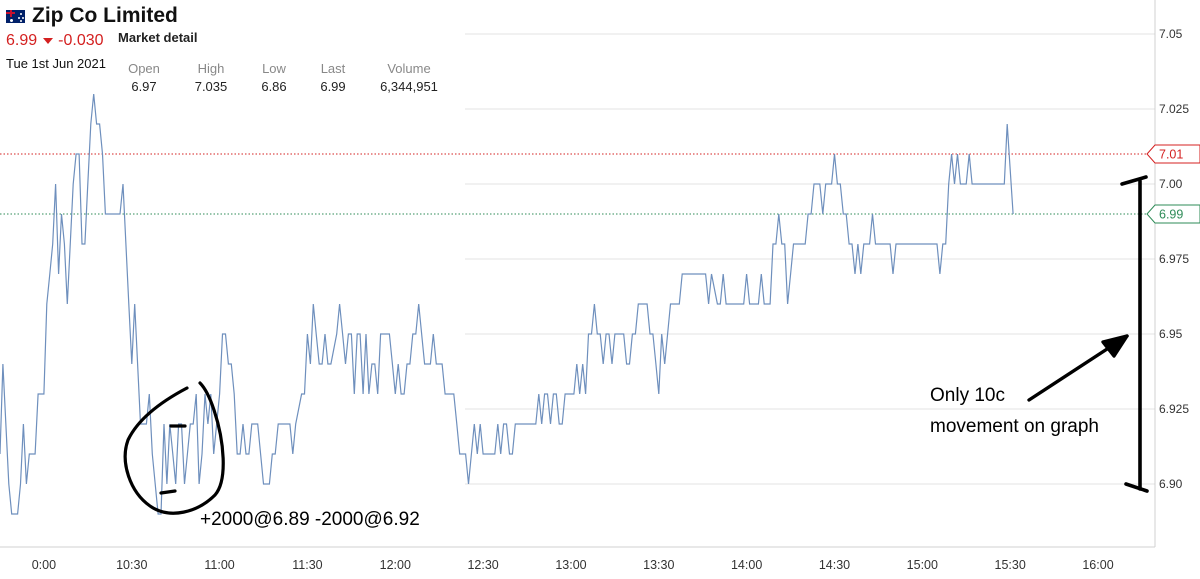 This screenshot has width=1200, height=579. What do you see at coordinates (1171, 484) in the screenshot?
I see `y-tick-label-0: 6.90` at bounding box center [1171, 484].